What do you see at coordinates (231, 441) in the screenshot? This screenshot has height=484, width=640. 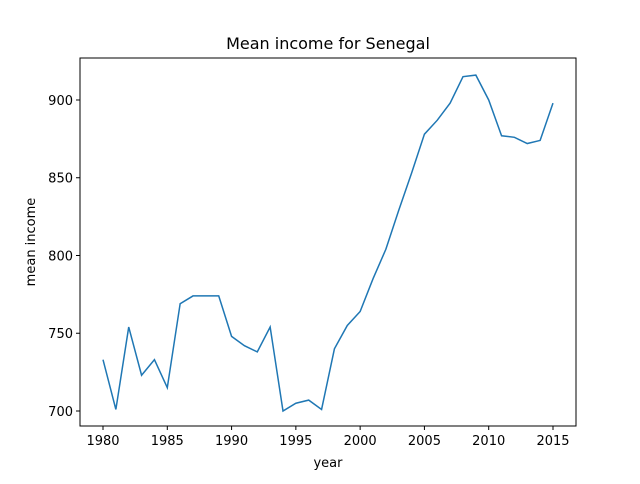 I see `x-tick-label: 1990` at bounding box center [231, 441].